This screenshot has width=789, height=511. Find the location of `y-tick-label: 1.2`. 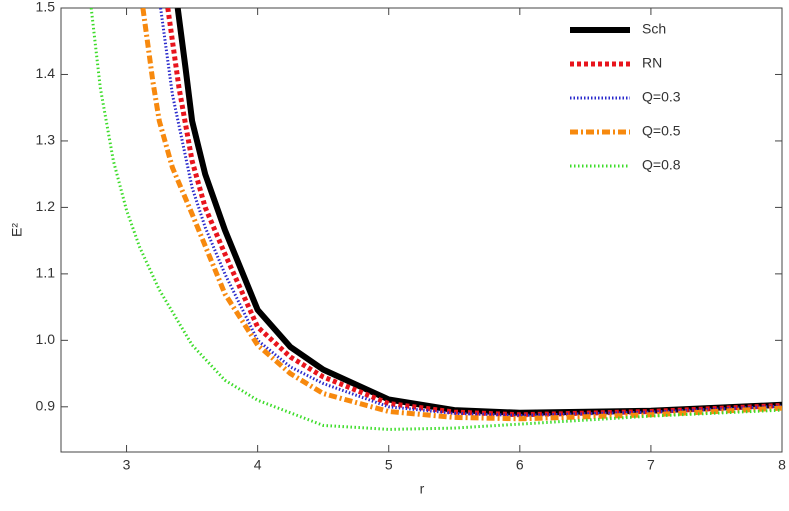

y-tick-label: 1.2 is located at coordinates (46, 206).